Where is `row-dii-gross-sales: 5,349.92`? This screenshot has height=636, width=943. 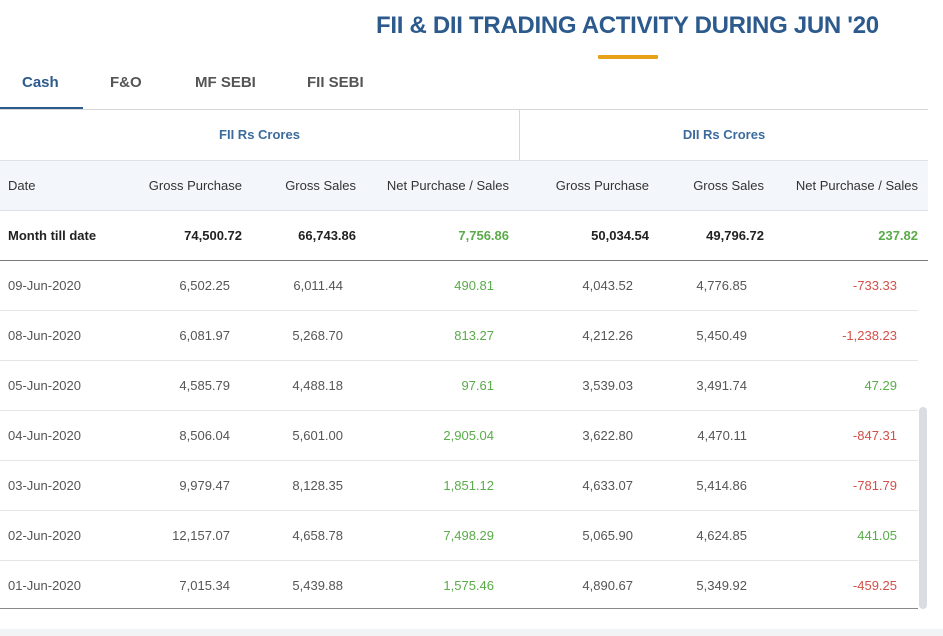 row-dii-gross-sales: 5,349.92 is located at coordinates (721, 585).